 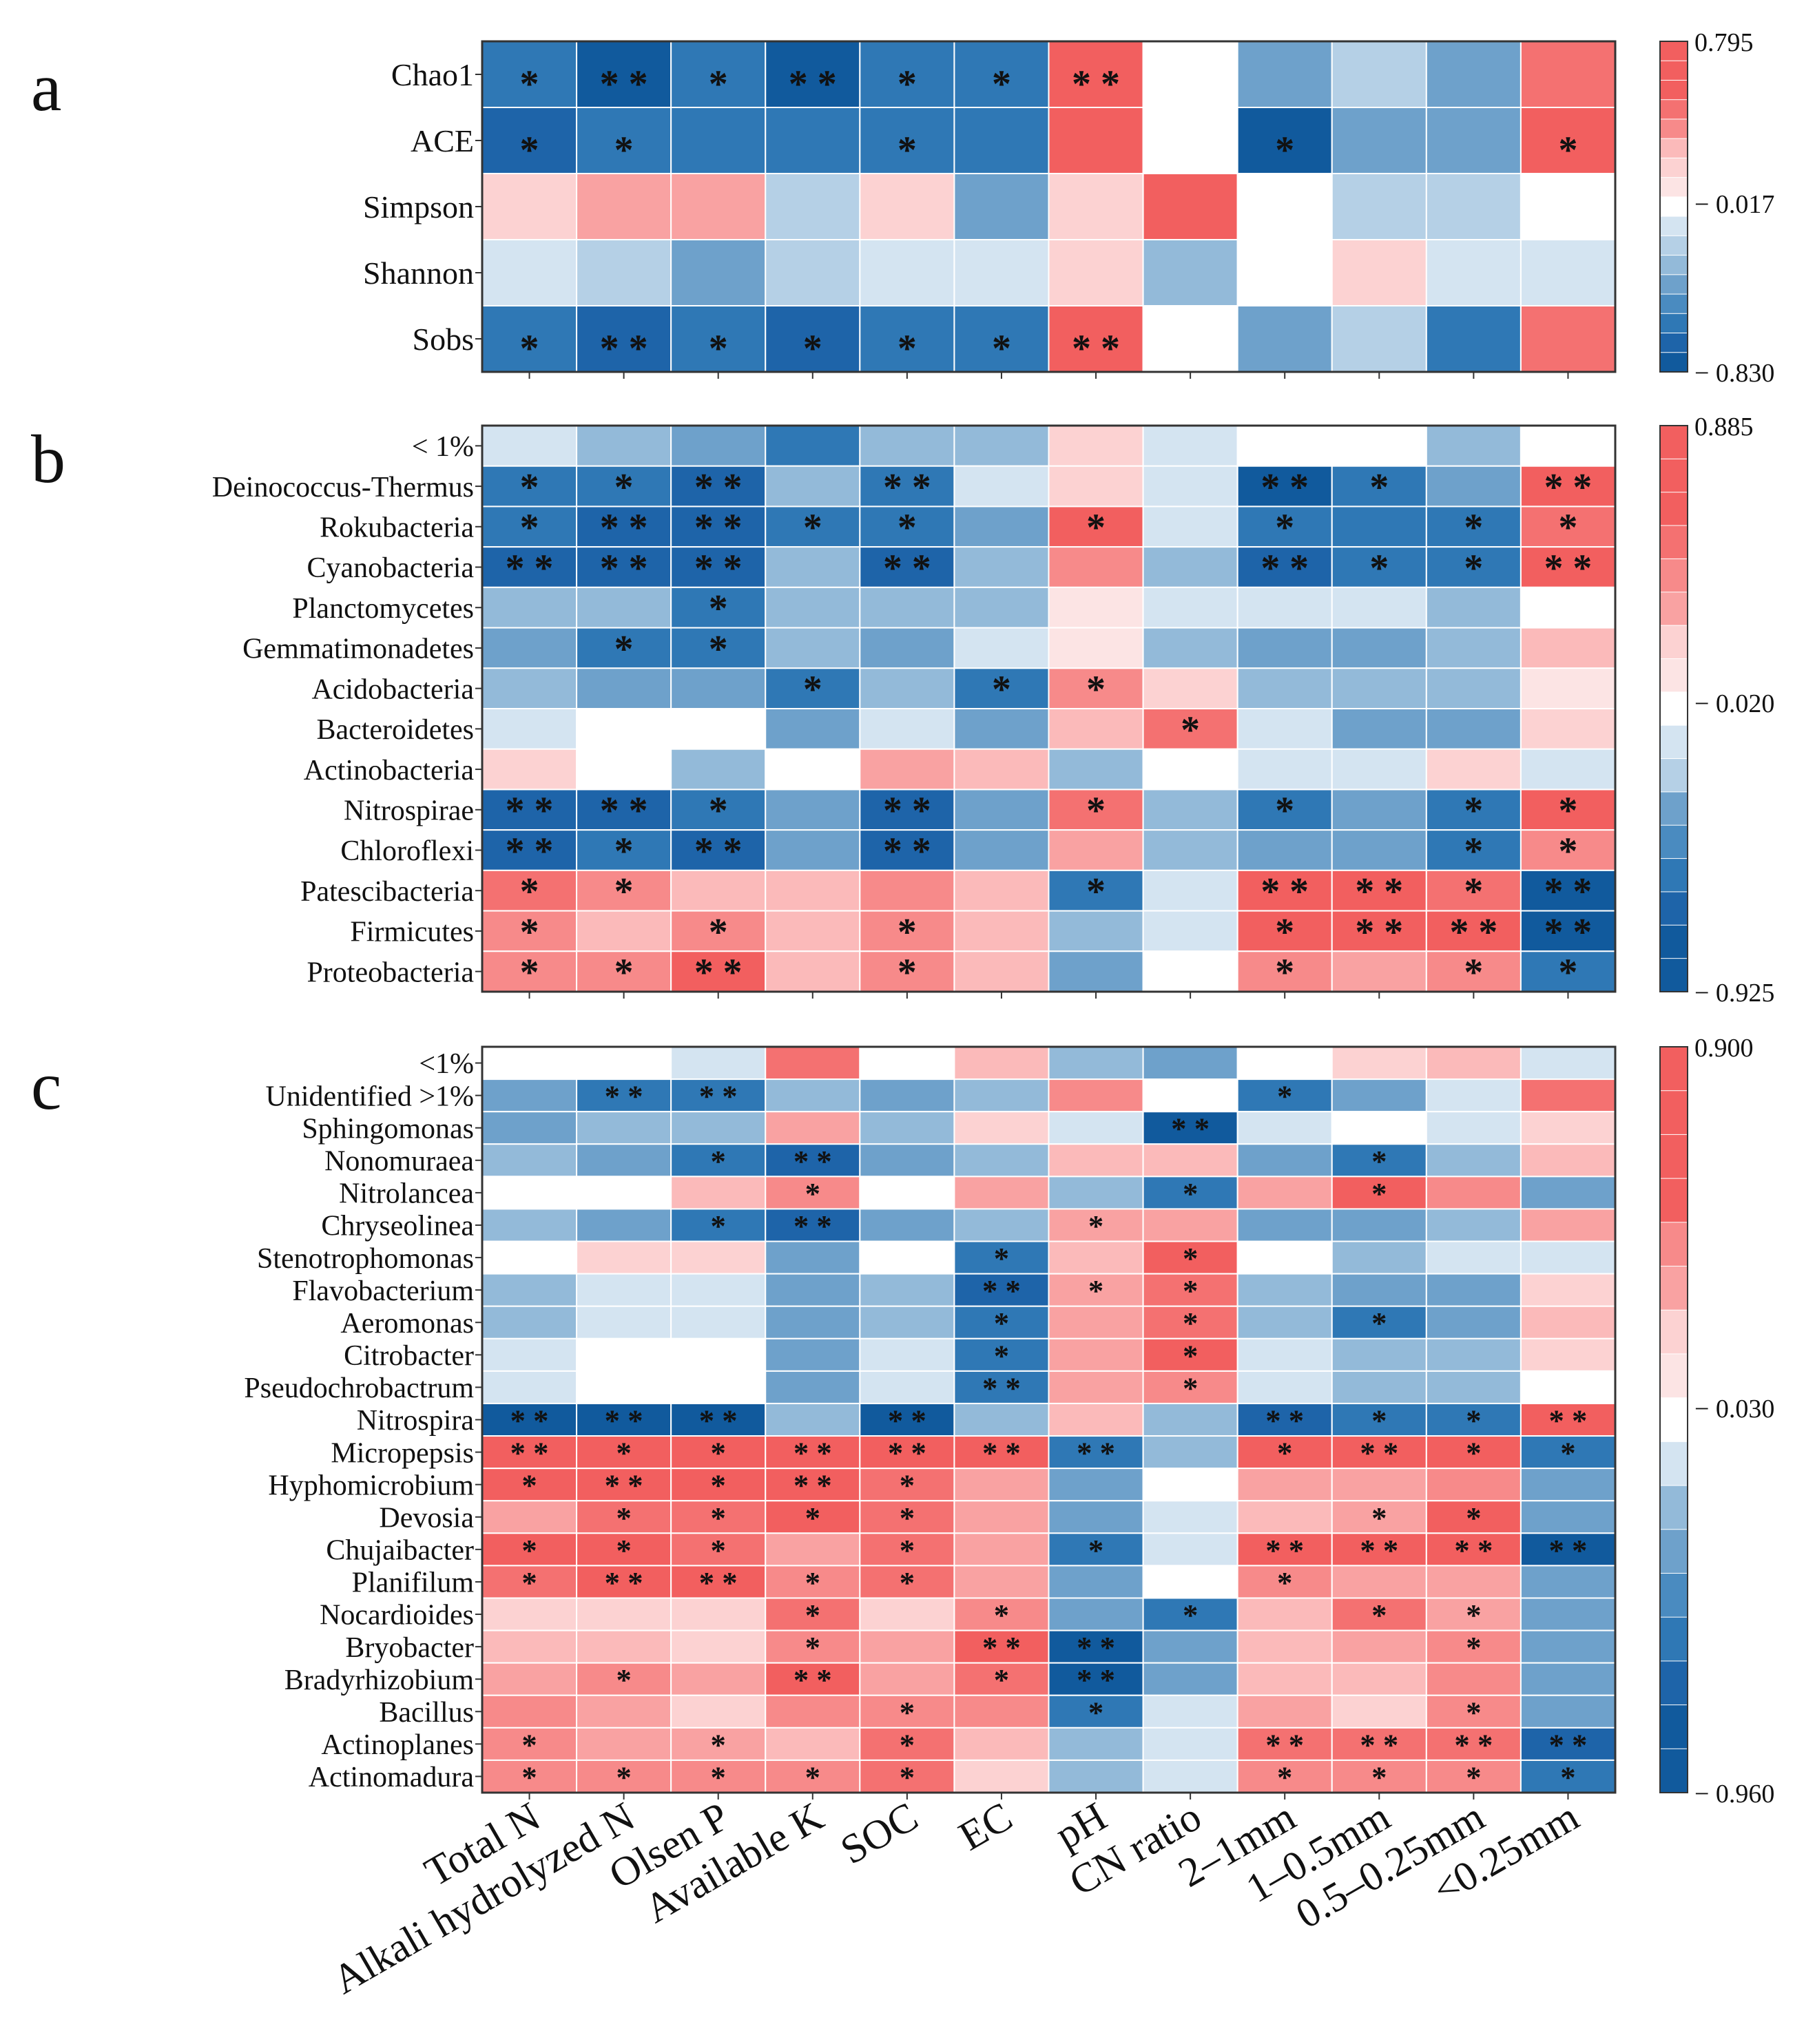 I want to click on row-label: Nitrolancea, so click(x=406, y=1194).